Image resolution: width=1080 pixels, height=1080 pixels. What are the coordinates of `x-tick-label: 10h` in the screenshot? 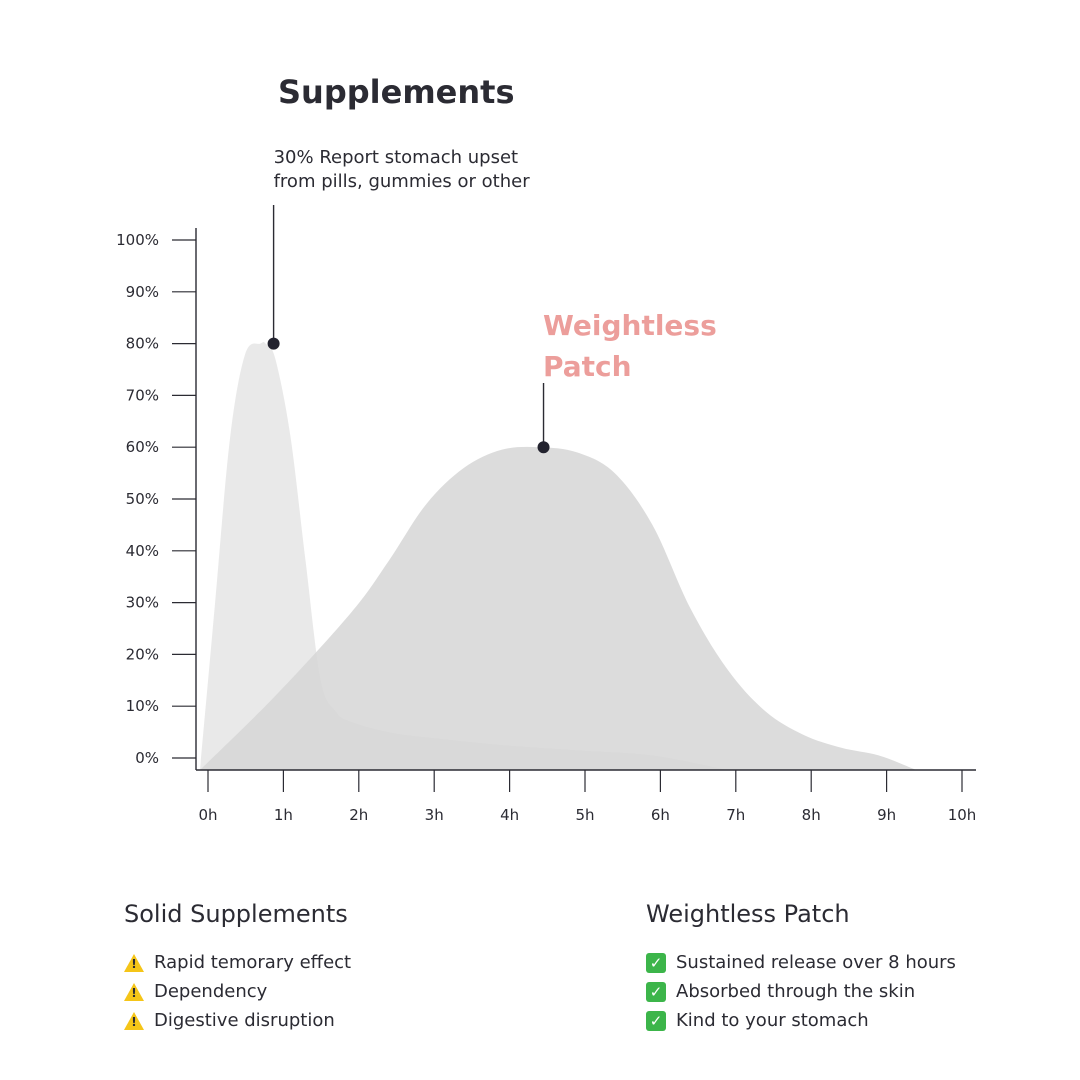 It's located at (962, 815).